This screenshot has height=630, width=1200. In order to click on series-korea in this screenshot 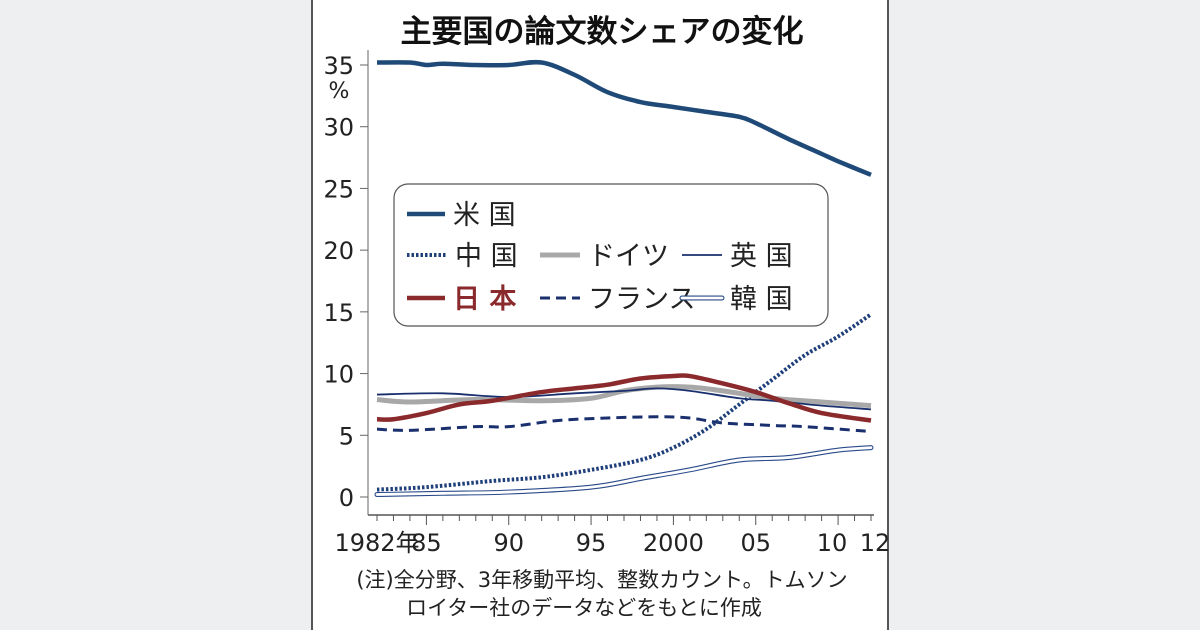, I will do `click(624, 471)`.